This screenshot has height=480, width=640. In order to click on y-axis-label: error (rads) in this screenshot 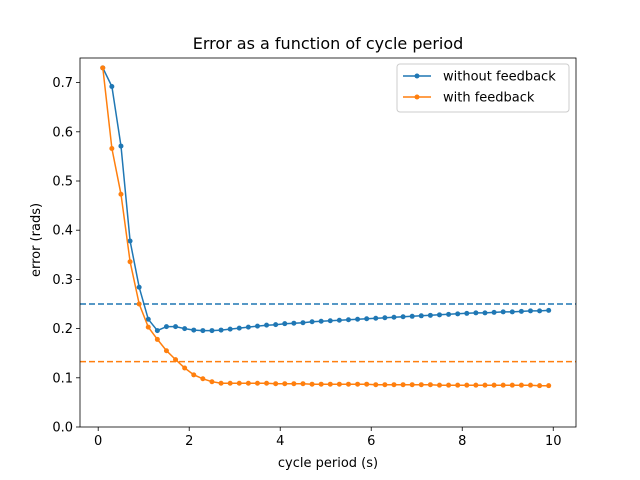, I will do `click(36, 240)`.